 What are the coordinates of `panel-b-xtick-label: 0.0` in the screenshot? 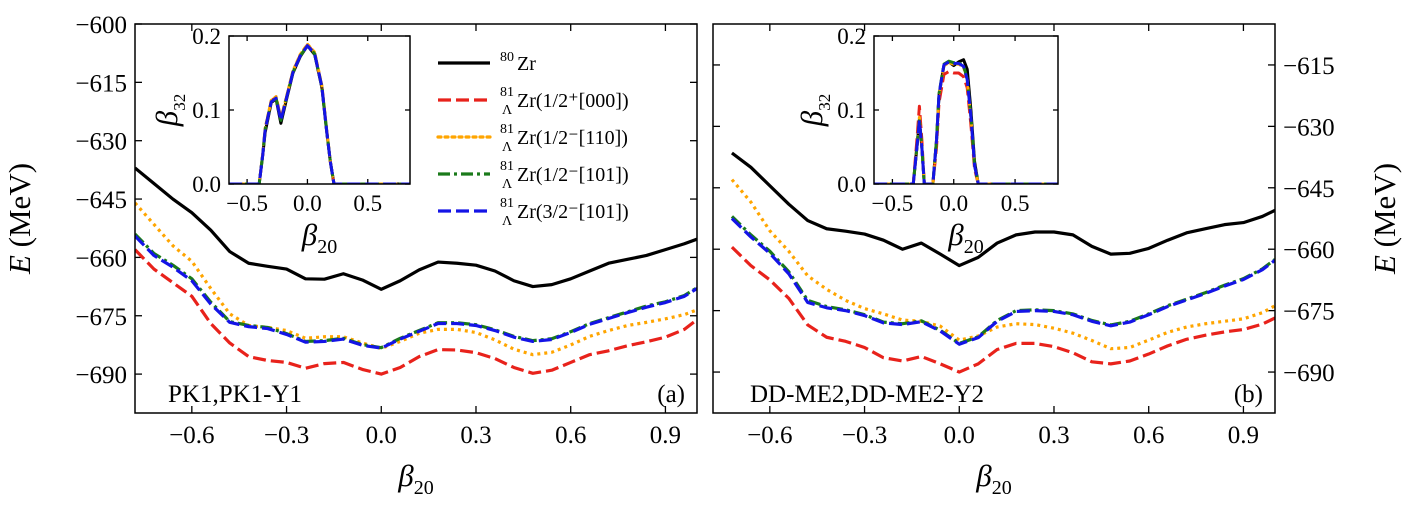 It's located at (959, 435).